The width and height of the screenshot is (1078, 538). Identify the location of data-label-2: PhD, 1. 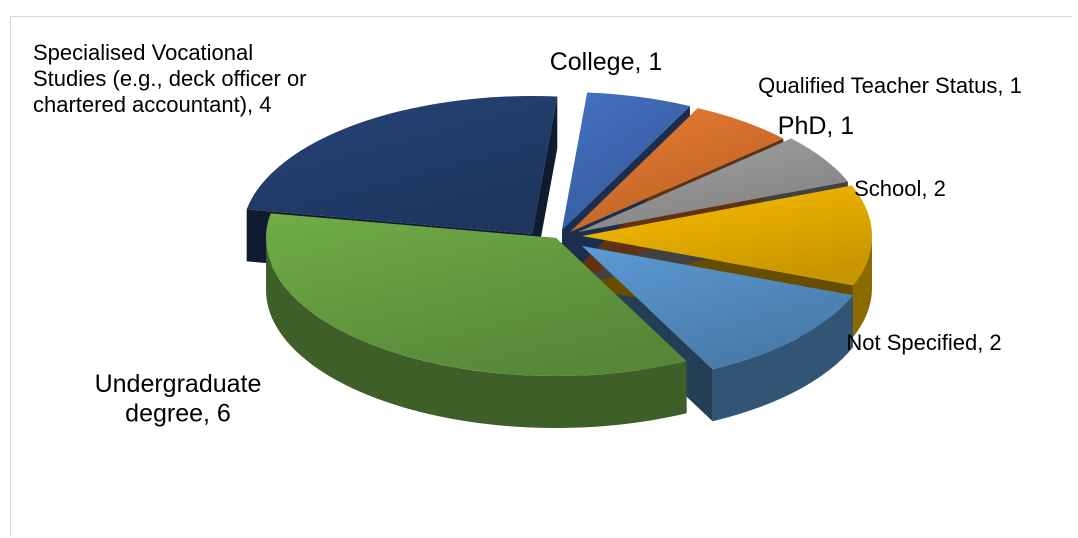
(816, 126).